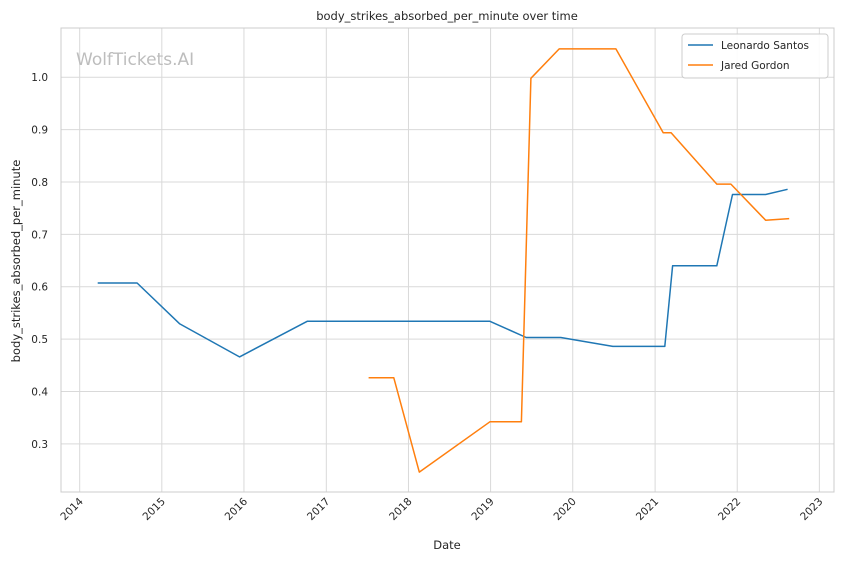  What do you see at coordinates (39, 78) in the screenshot?
I see `y-tick-label: 1.0` at bounding box center [39, 78].